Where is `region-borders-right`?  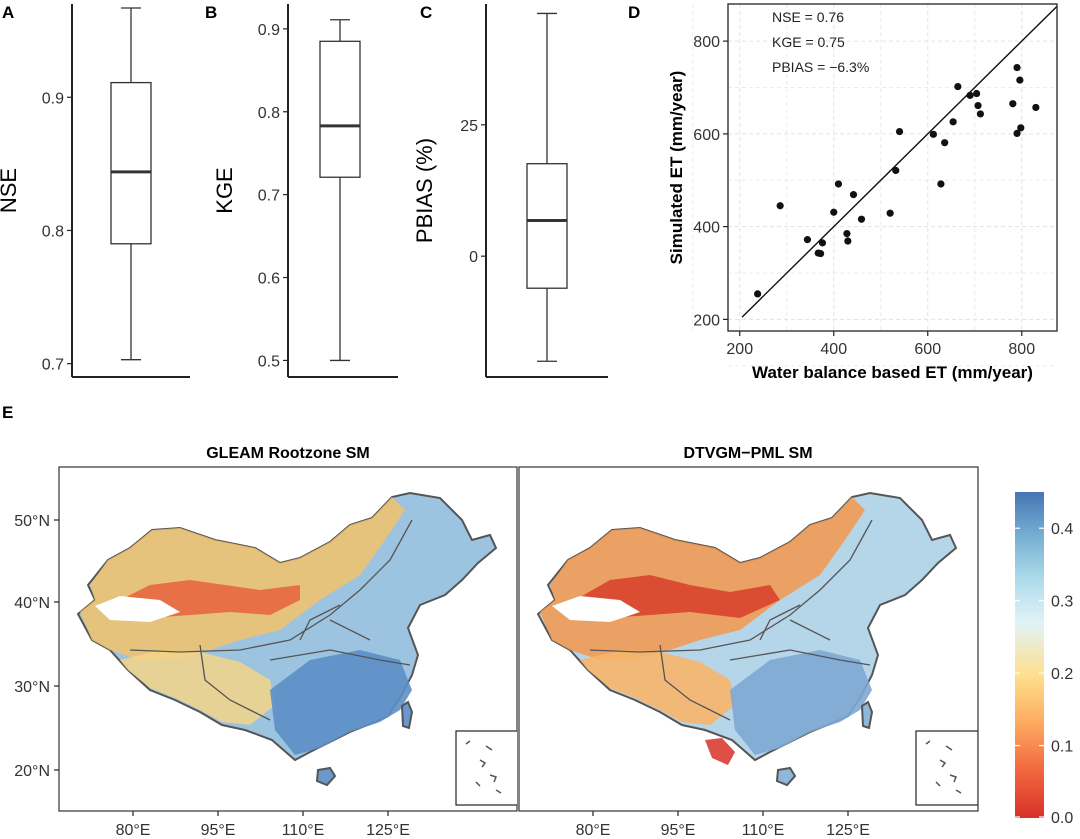 region-borders-right is located at coordinates (731, 620).